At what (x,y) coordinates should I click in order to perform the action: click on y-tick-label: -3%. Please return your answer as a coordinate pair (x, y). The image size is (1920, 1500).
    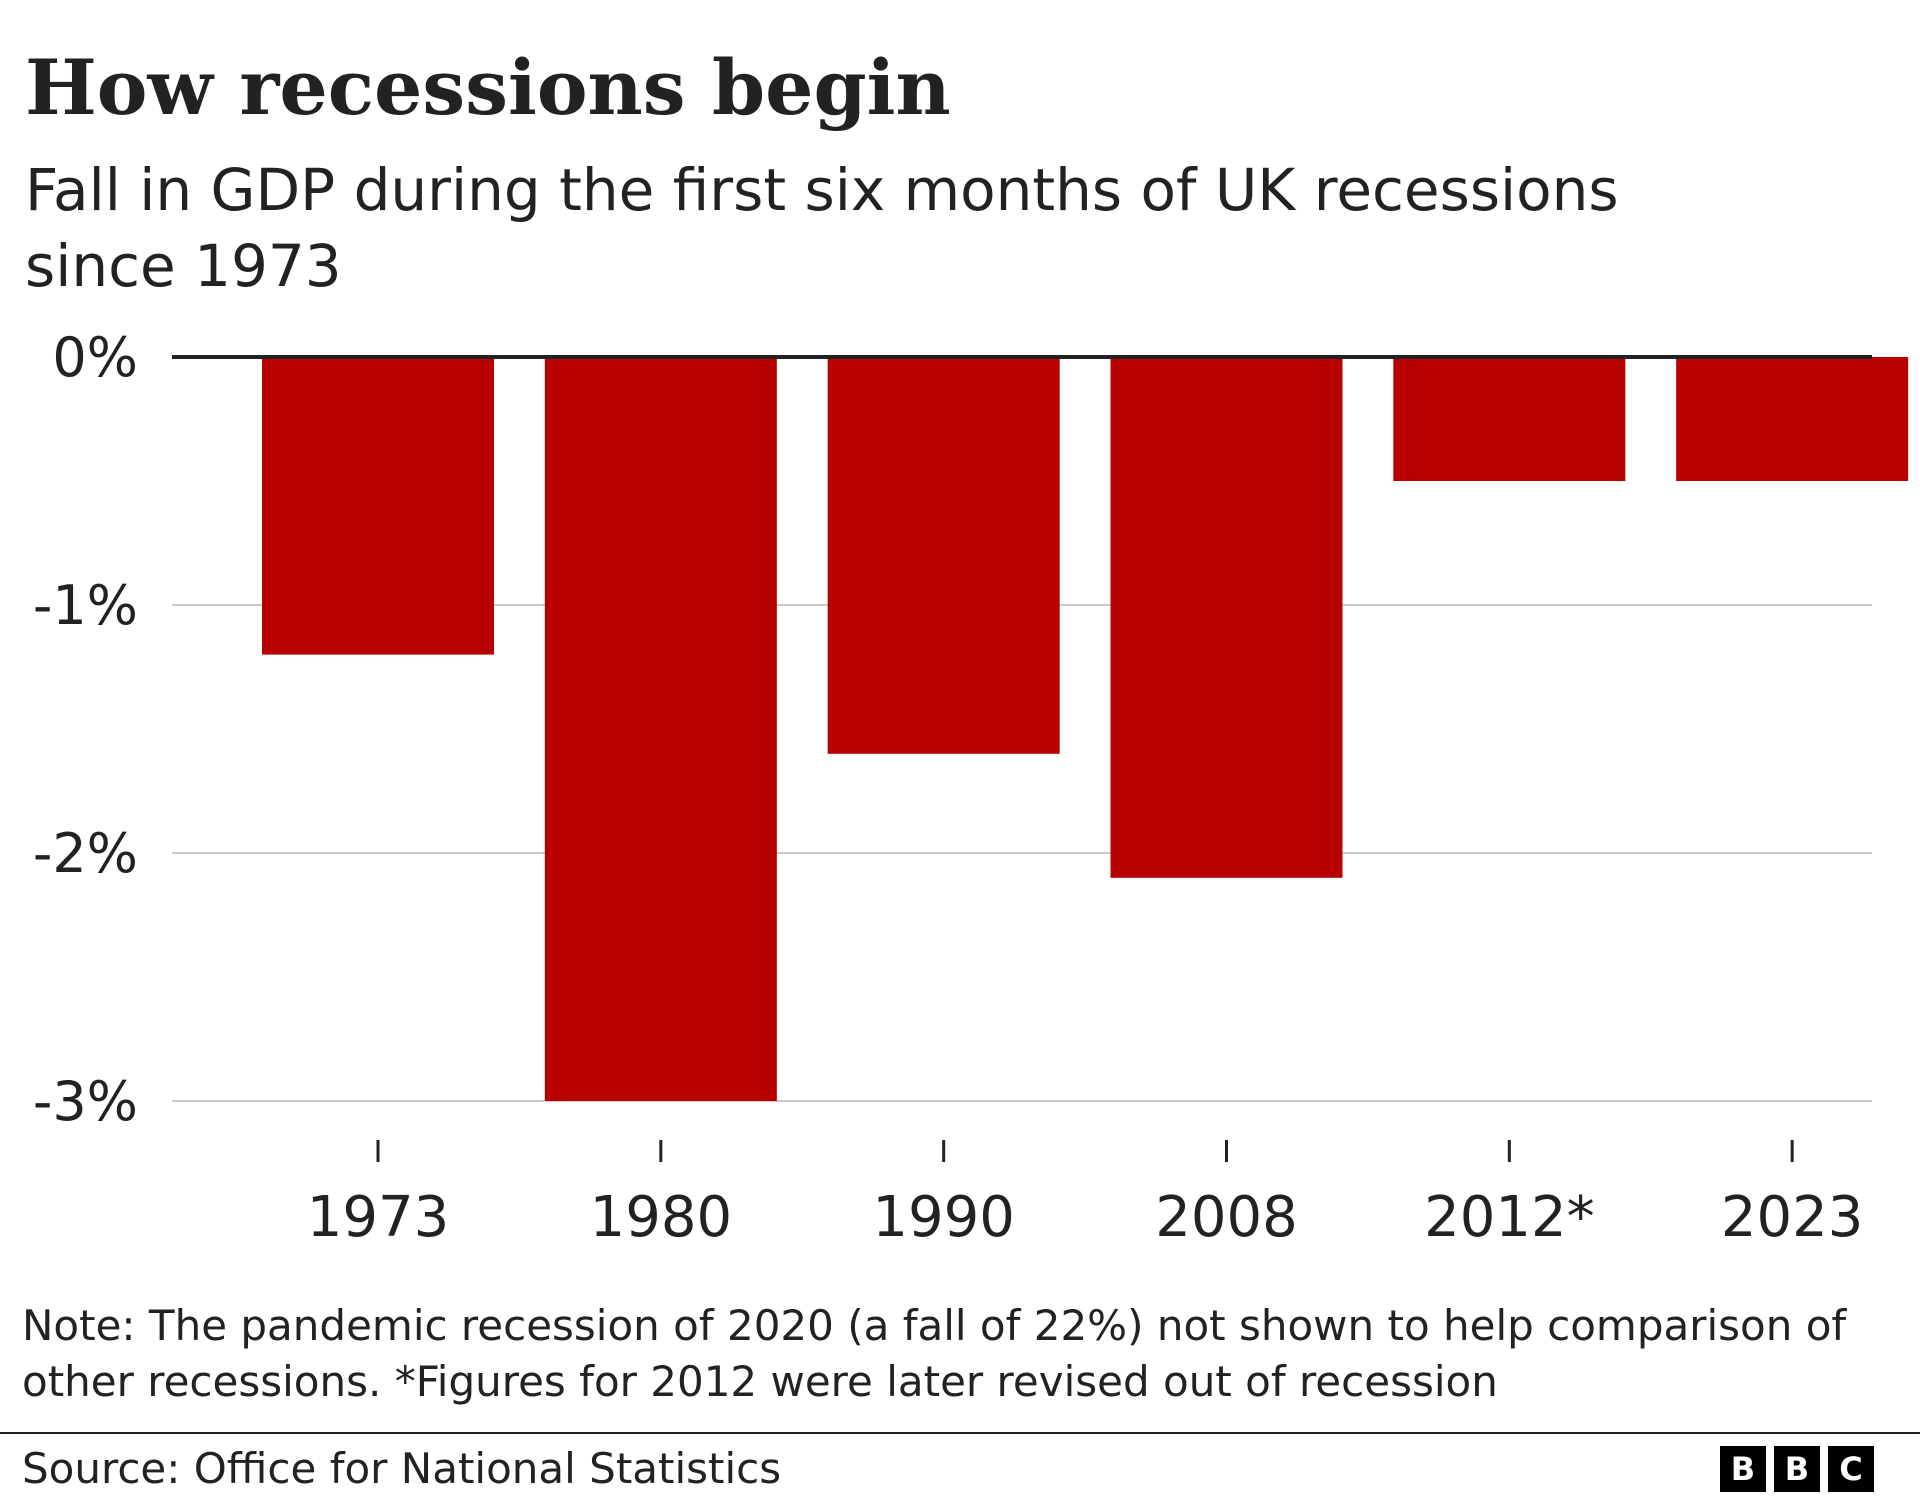
    Looking at the image, I should click on (85, 1101).